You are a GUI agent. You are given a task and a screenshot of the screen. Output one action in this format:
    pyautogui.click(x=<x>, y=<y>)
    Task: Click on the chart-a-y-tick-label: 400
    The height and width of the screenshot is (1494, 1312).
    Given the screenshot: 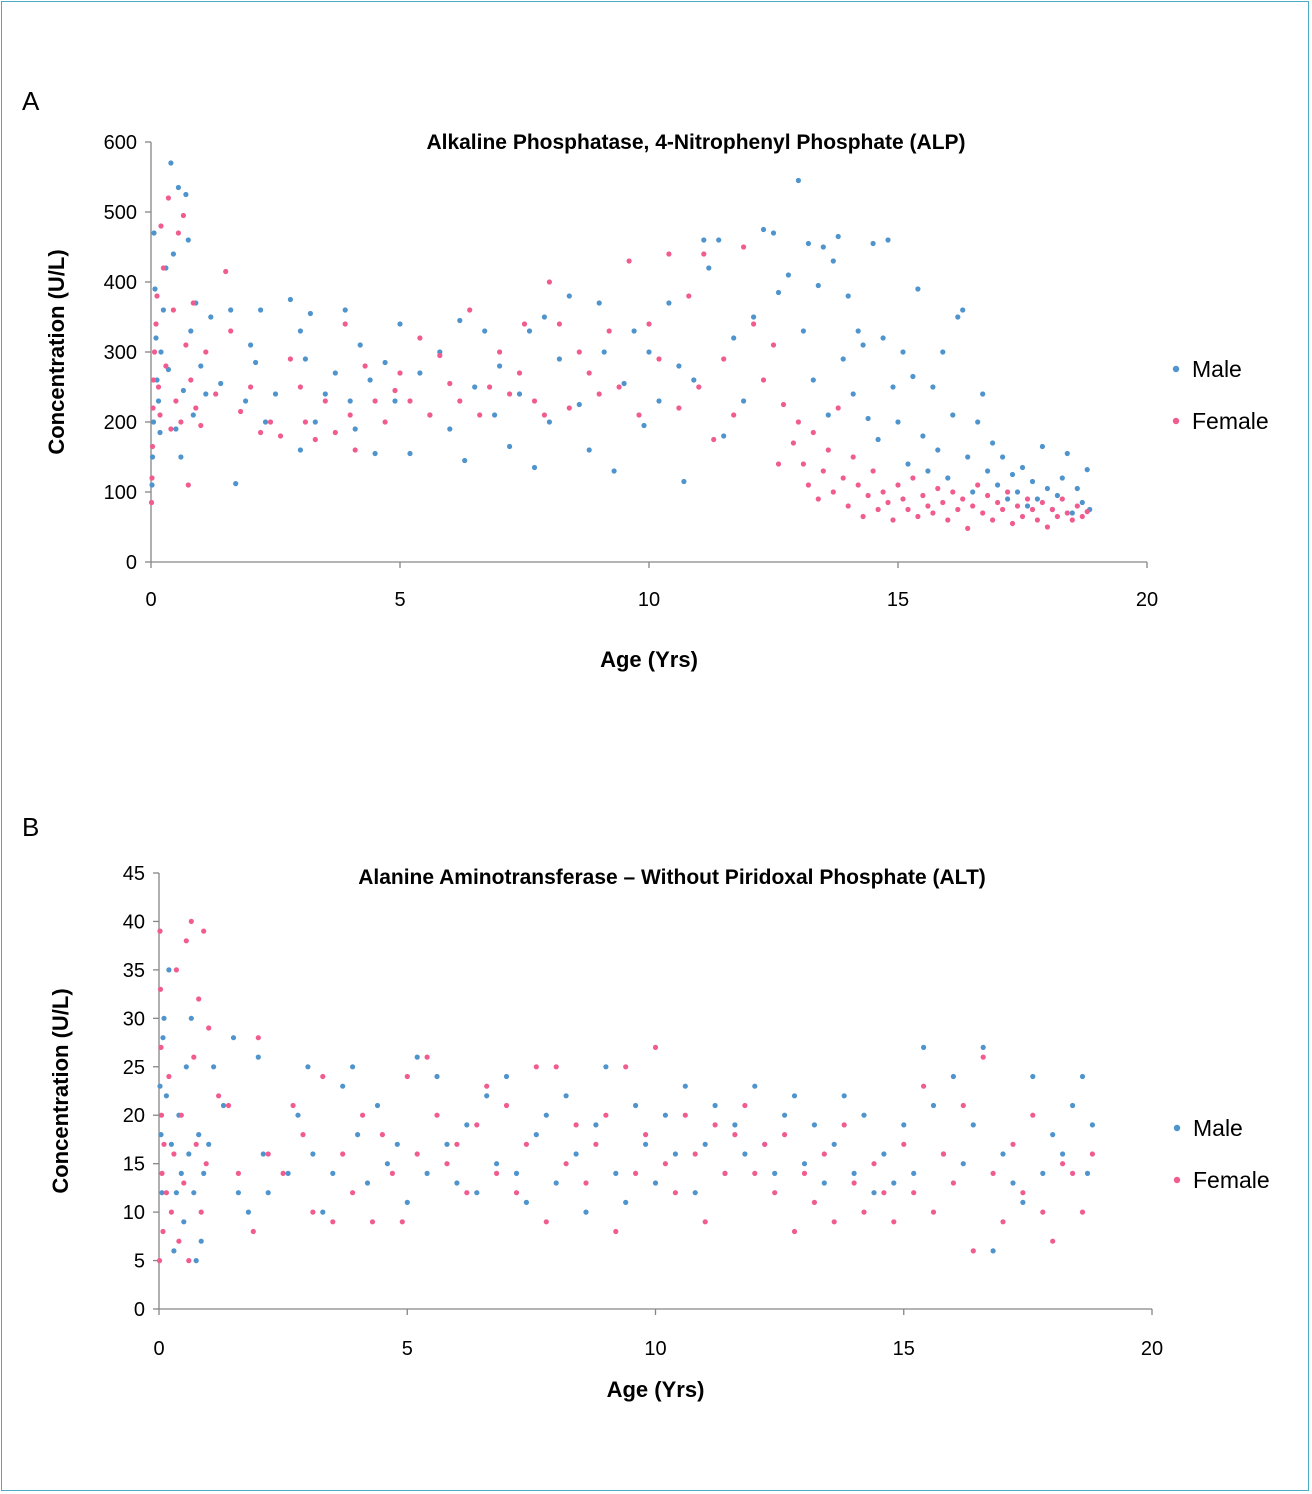 What is the action you would take?
    pyautogui.click(x=120, y=283)
    